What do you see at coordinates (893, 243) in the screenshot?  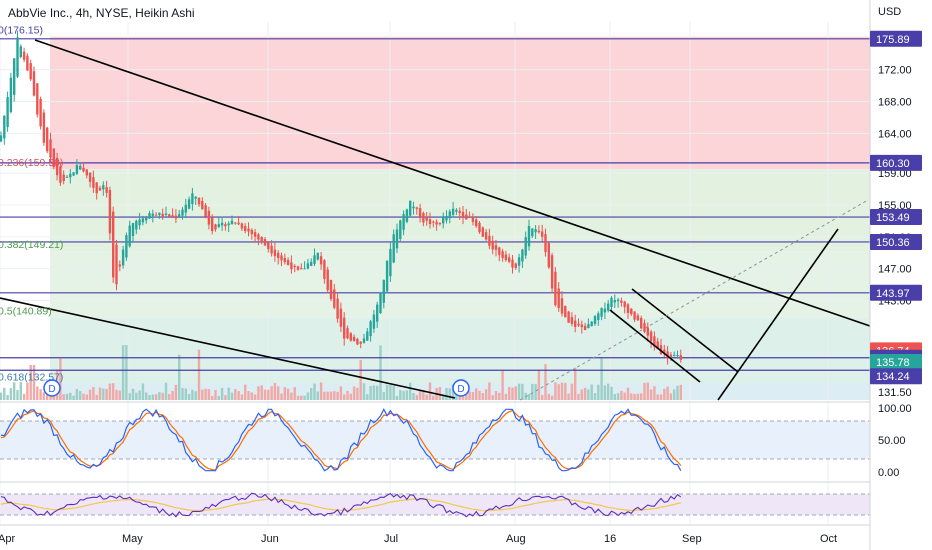 I see `price-tag-text: 150.36` at bounding box center [893, 243].